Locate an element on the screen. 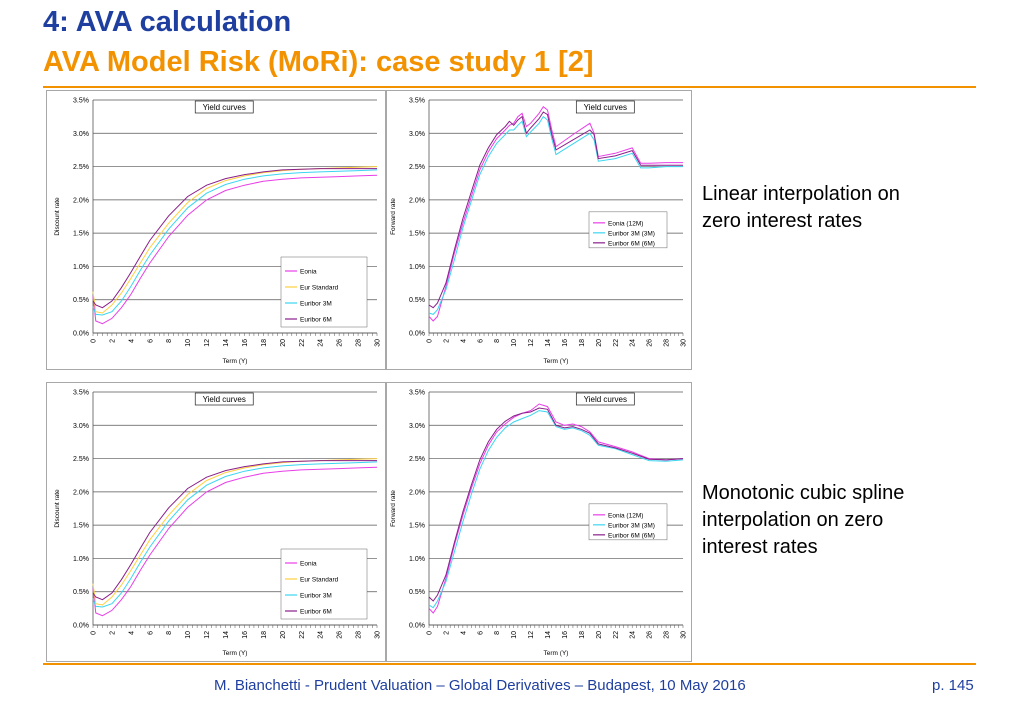 This screenshot has height=709, width=1024. page-number: p. 145 is located at coordinates (953, 685).